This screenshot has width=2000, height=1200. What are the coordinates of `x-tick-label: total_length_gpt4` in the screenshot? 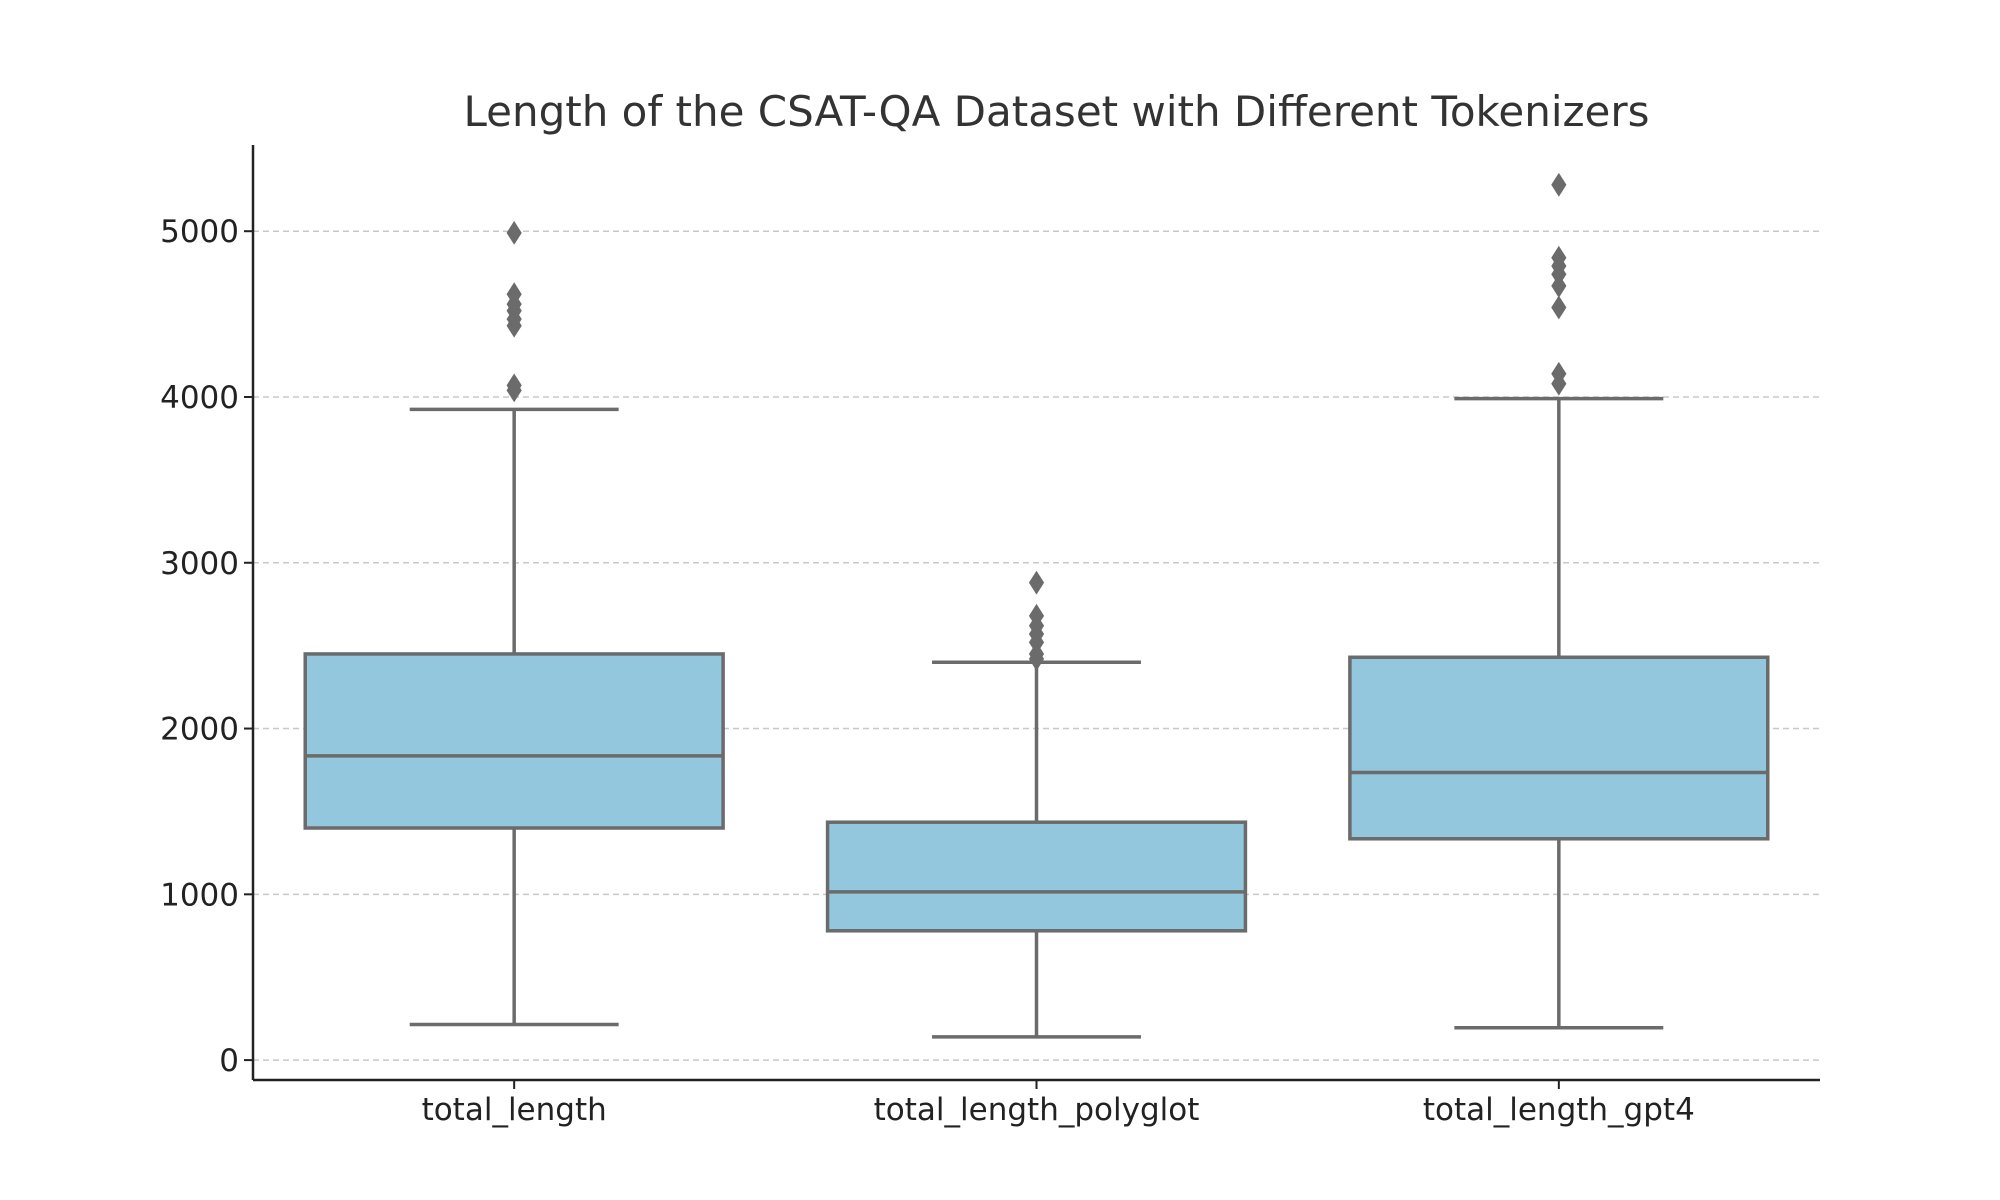 It's located at (1559, 1110).